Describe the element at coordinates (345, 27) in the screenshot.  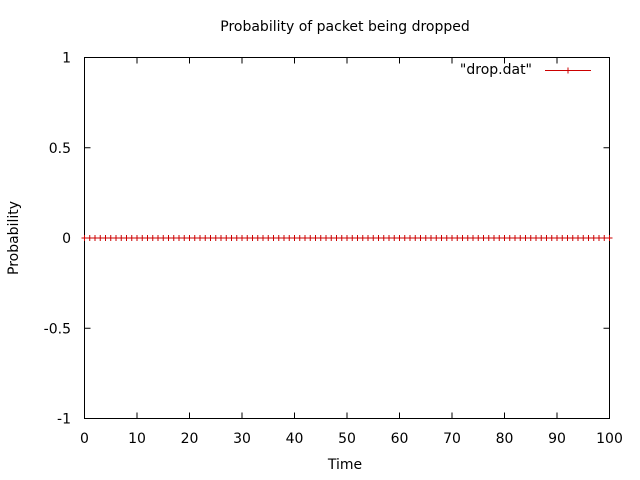
I see `chart-title: Probability of packet being dropped` at that location.